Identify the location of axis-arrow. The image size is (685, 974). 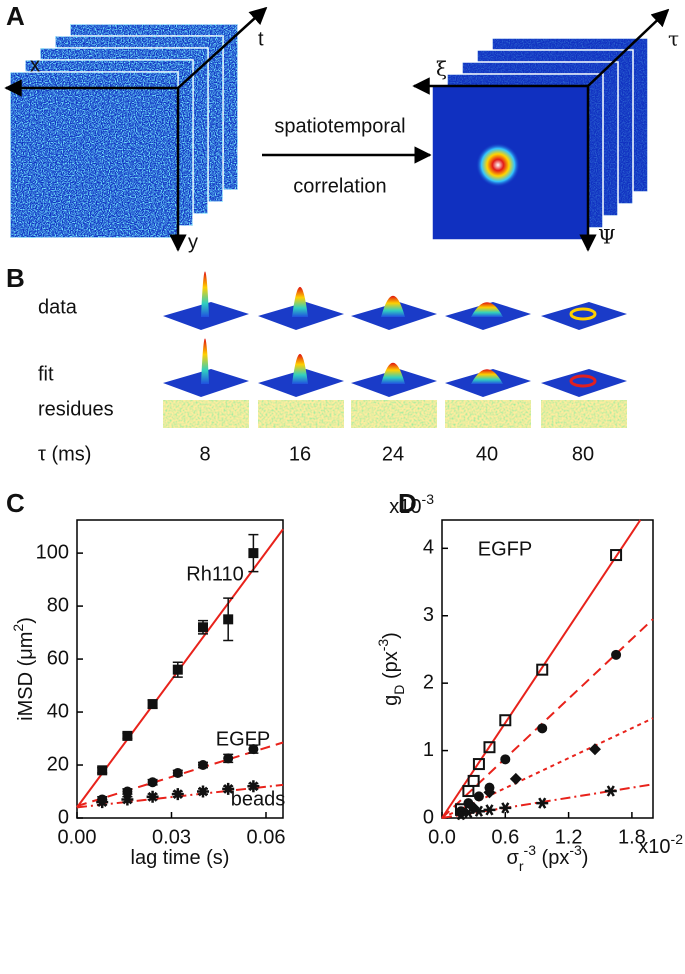
(628, 47).